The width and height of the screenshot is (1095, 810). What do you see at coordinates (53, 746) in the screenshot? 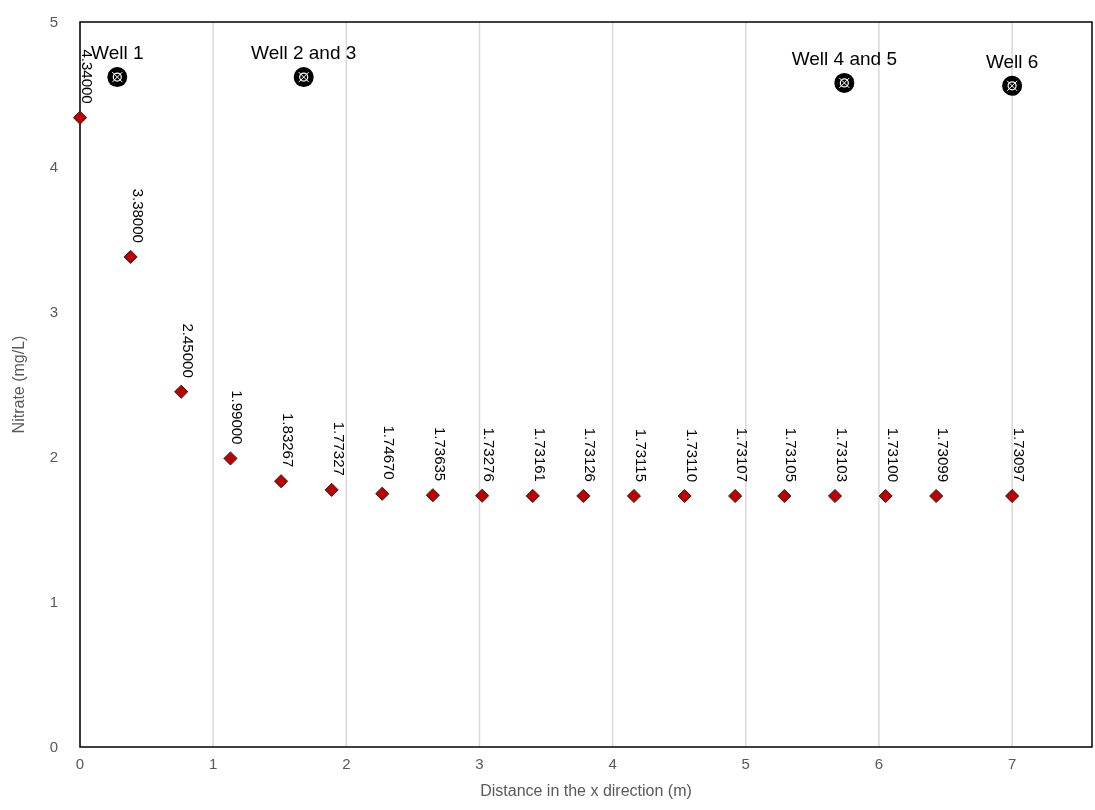
I see `y-tick-label: 0` at bounding box center [53, 746].